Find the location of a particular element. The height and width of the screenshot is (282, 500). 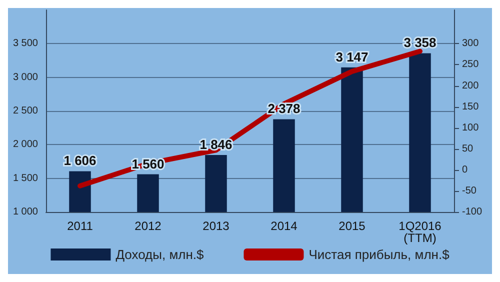

data-label: 1 606 is located at coordinates (80, 160).